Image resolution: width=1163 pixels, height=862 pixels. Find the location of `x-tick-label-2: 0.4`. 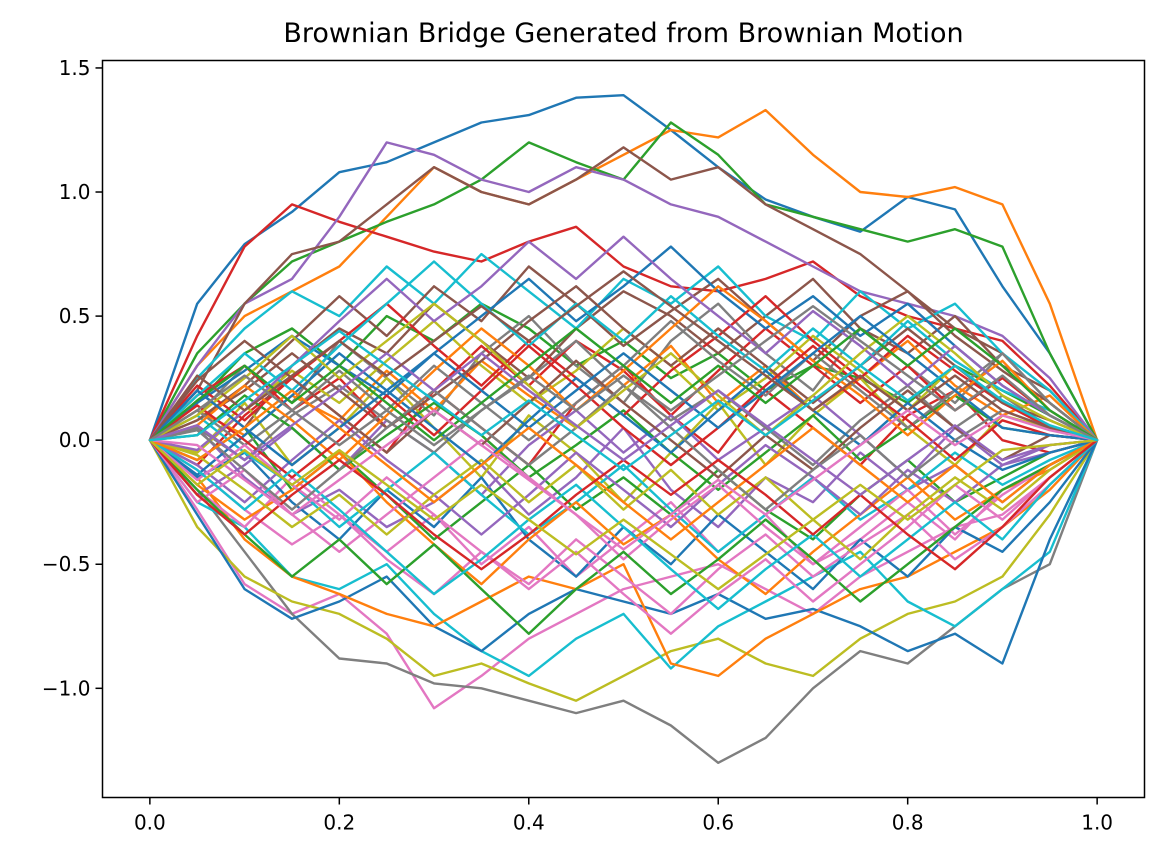

x-tick-label-2: 0.4 is located at coordinates (529, 823).